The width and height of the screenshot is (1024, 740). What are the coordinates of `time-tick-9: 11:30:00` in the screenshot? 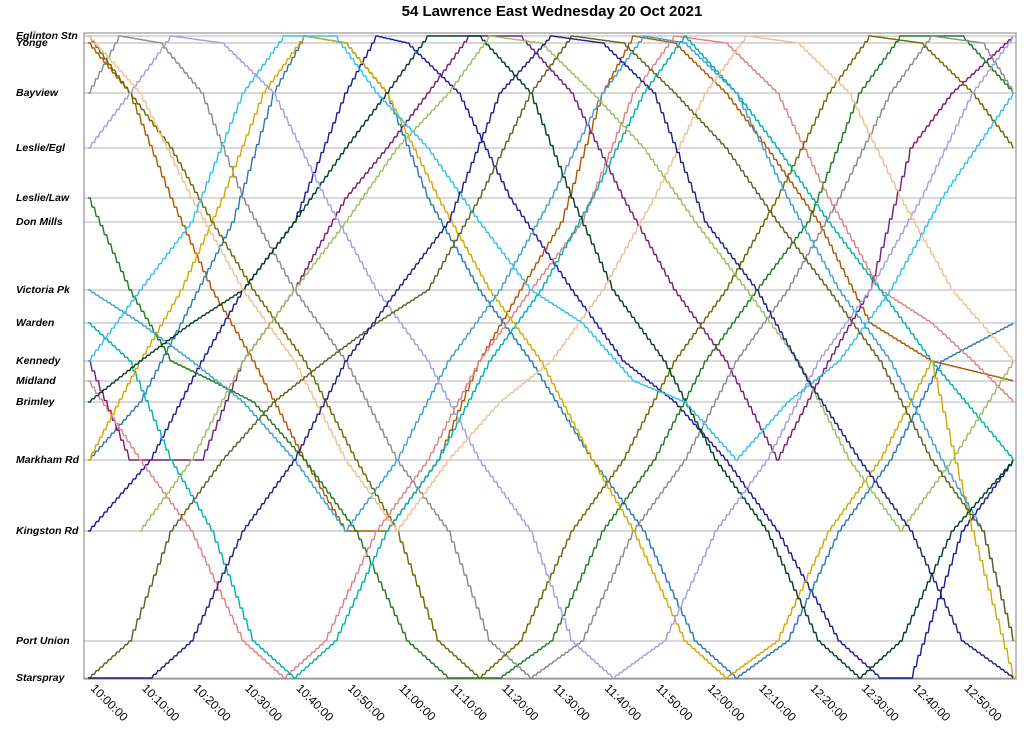 It's located at (571, 702).